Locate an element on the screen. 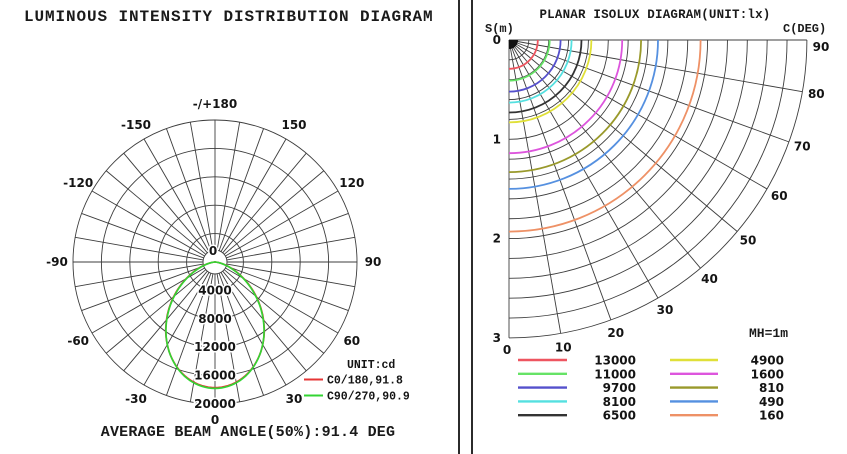  angle-tick-label: -150 is located at coordinates (136, 125).